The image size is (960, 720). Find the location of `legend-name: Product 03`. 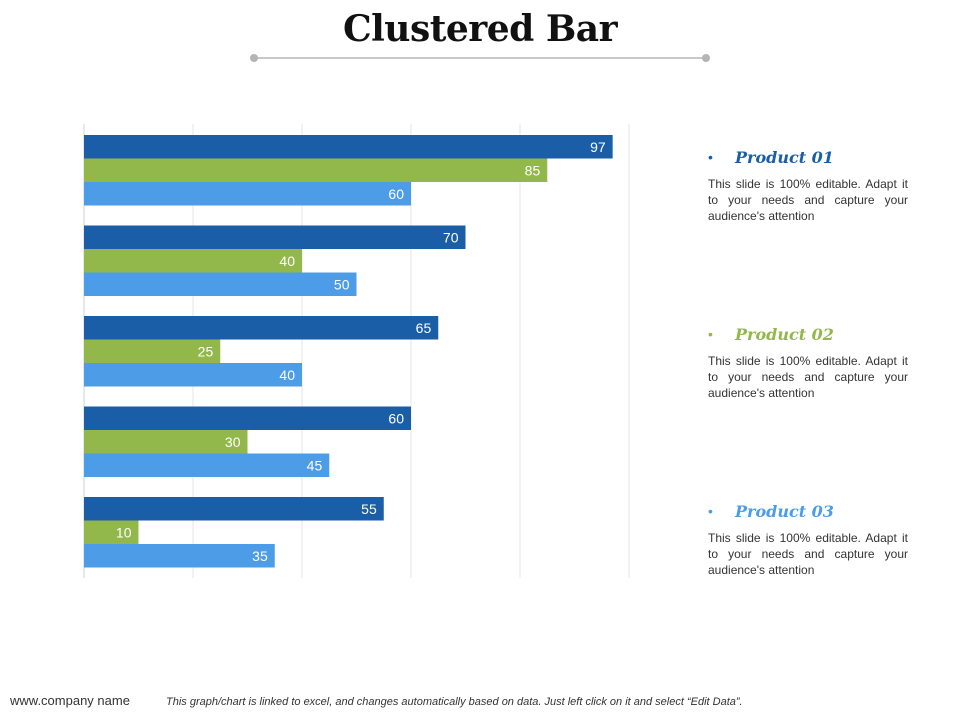

legend-name: Product 03 is located at coordinates (784, 511).